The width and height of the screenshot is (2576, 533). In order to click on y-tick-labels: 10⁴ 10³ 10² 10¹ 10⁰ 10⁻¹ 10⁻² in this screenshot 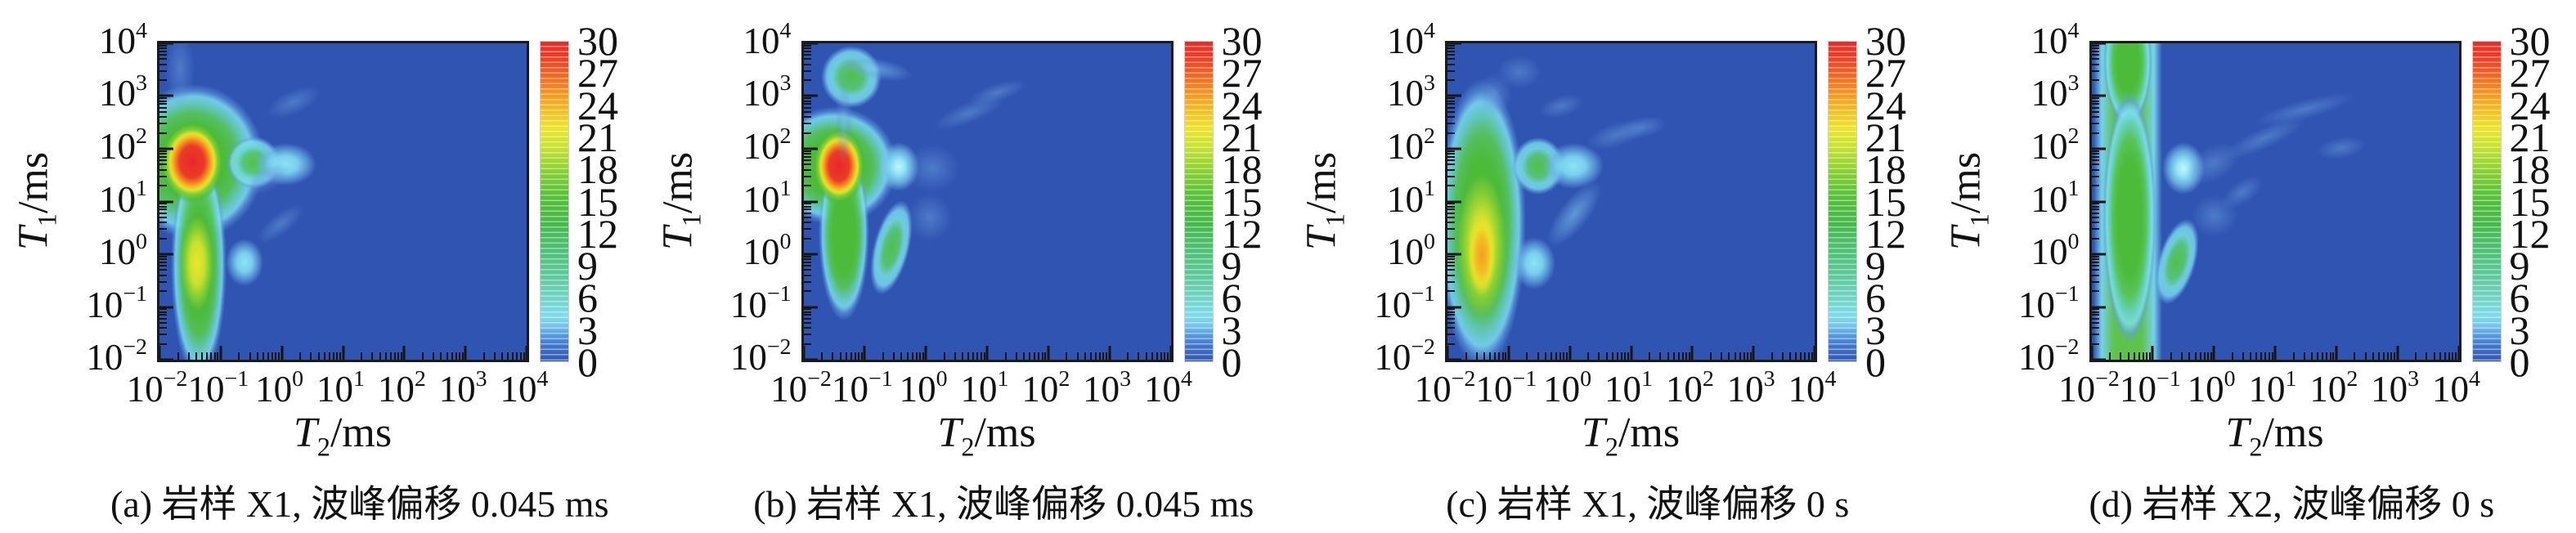, I will do `click(1361, 198)`.